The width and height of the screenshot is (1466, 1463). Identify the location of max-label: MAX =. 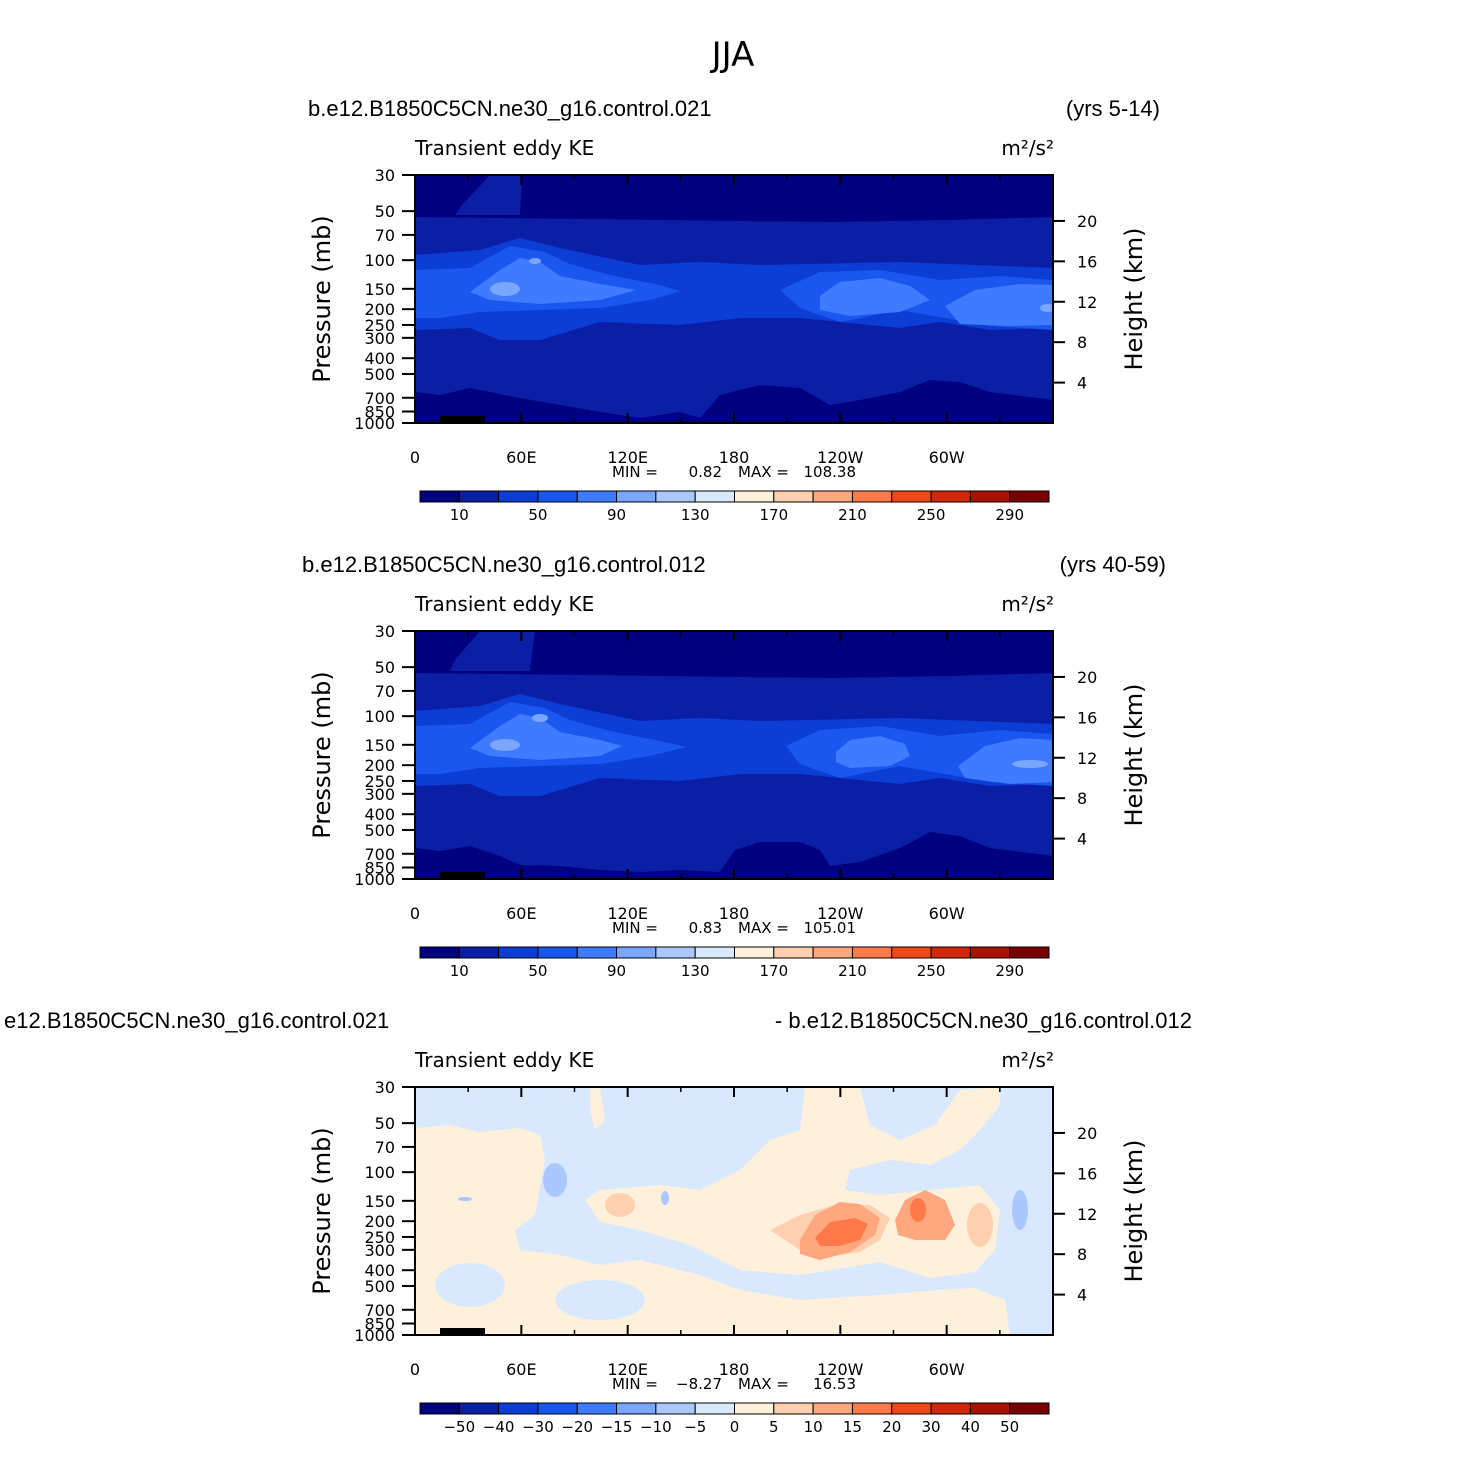
(763, 1384).